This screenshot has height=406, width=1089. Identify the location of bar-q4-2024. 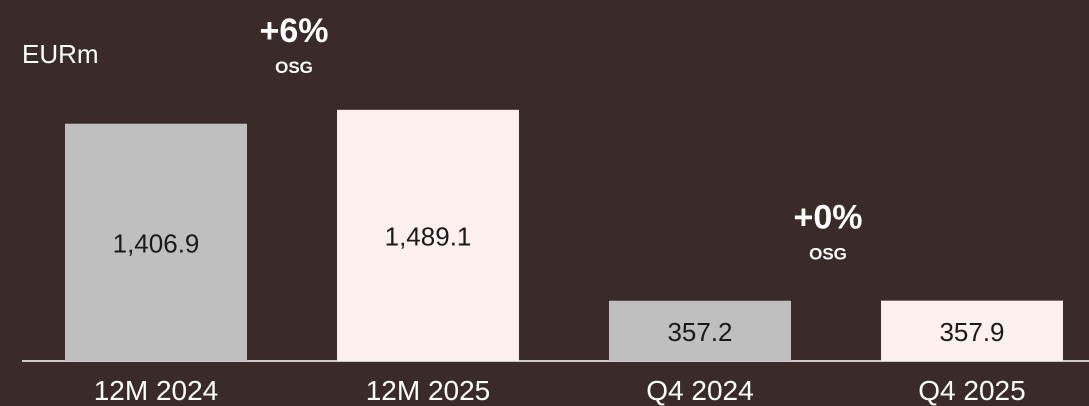
(700, 330).